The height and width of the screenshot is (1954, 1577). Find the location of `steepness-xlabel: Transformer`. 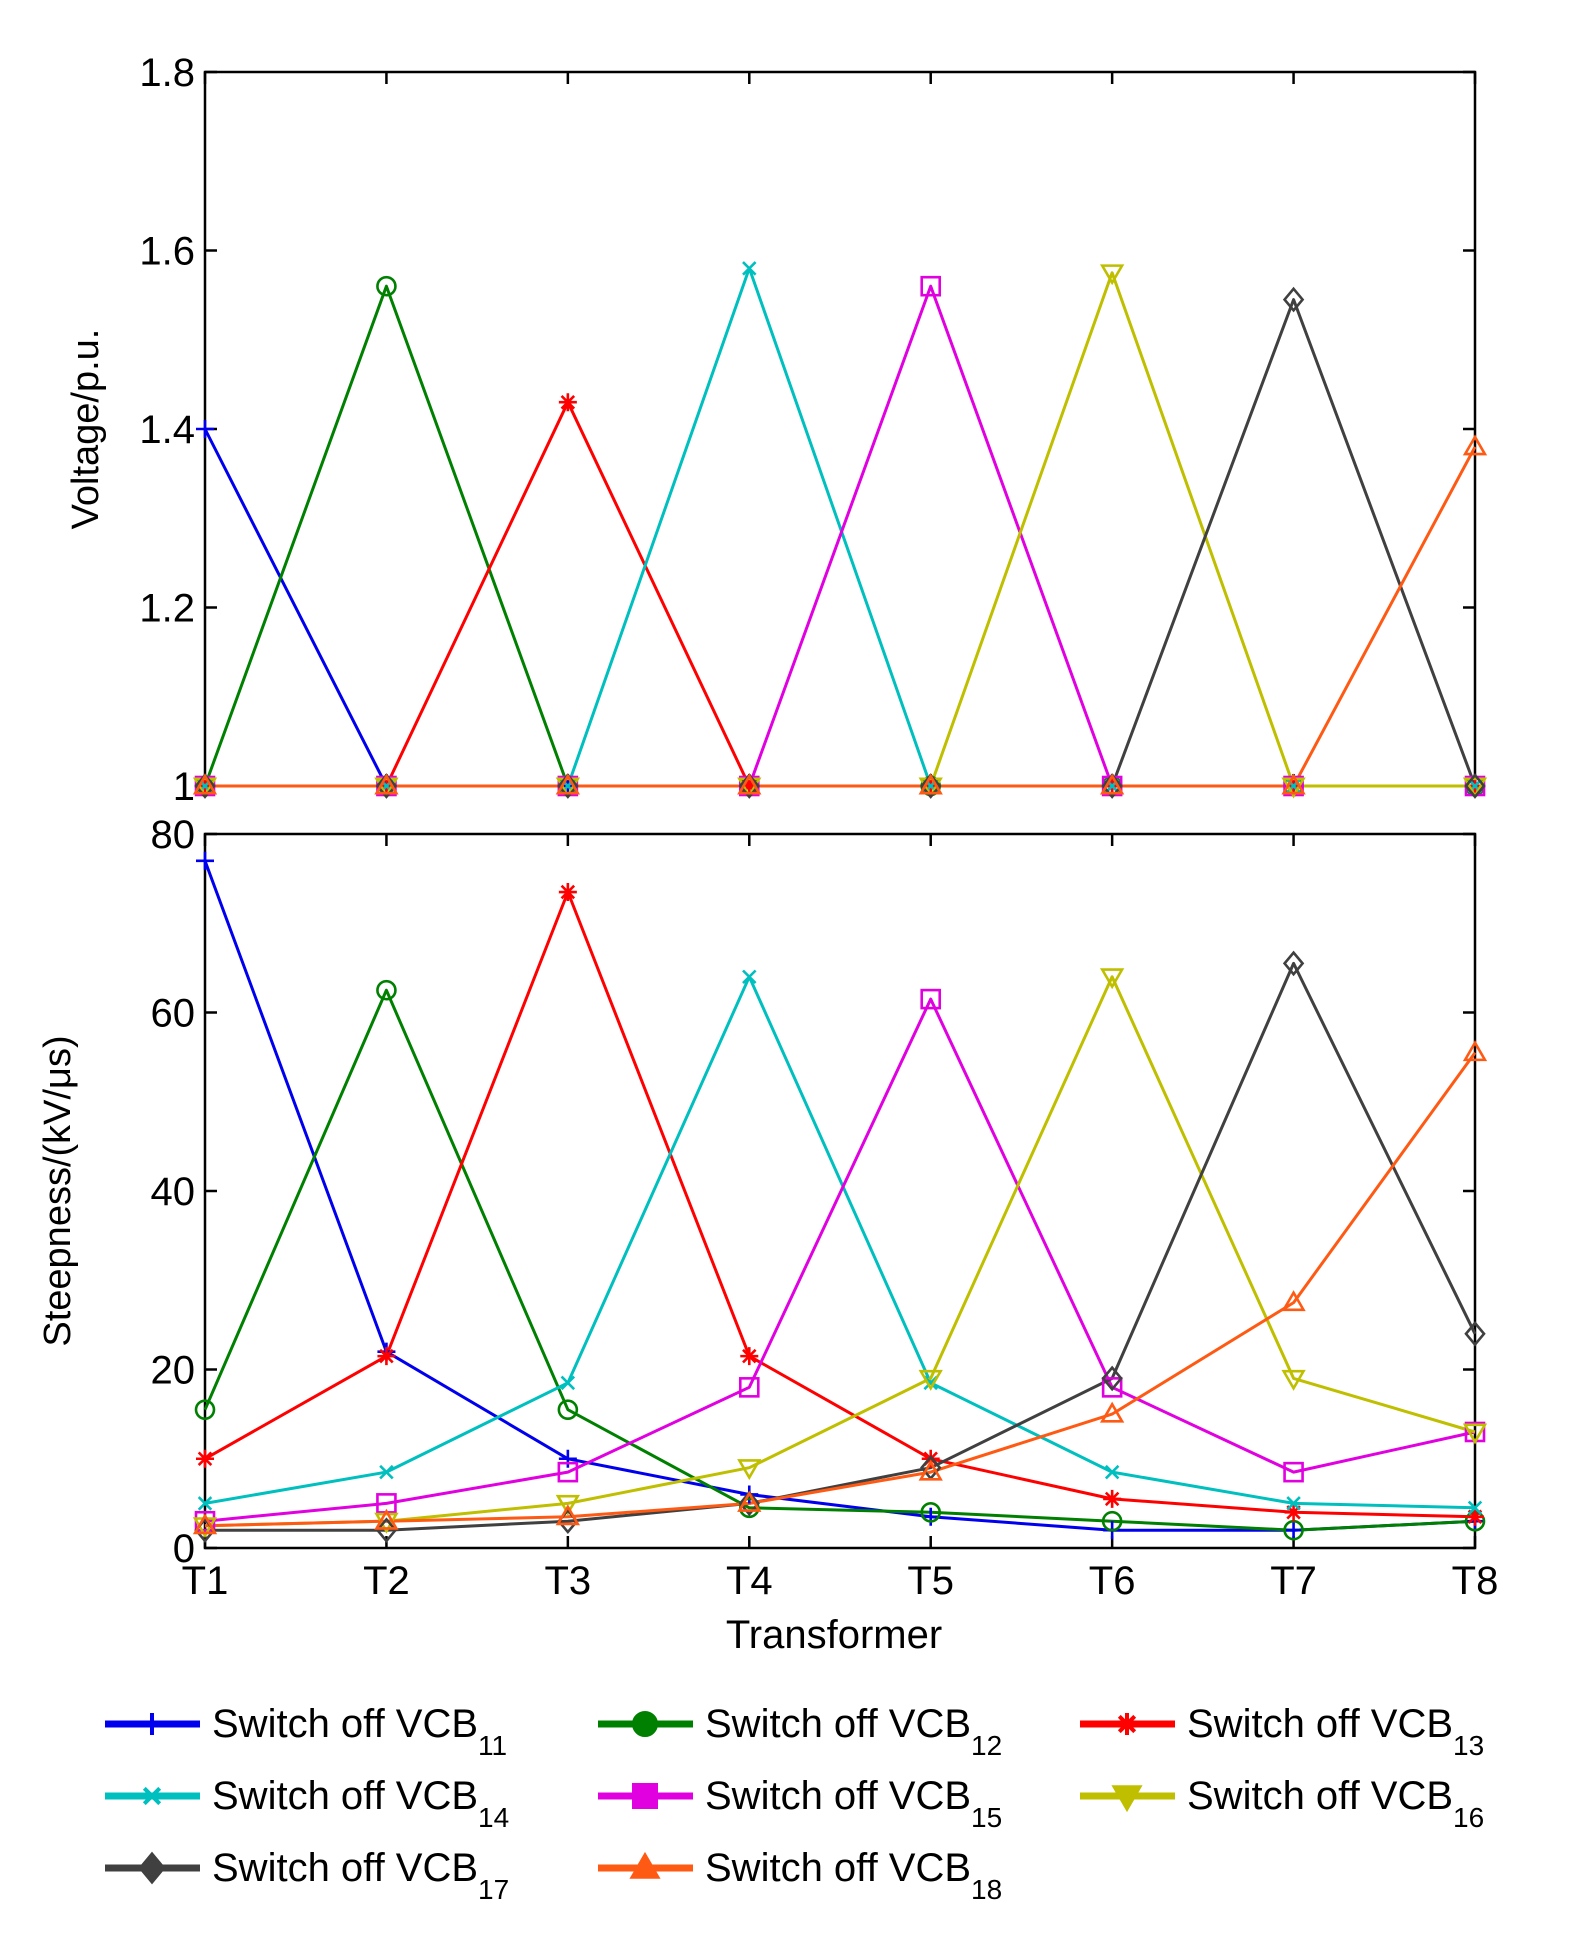

steepness-xlabel: Transformer is located at coordinates (834, 1635).